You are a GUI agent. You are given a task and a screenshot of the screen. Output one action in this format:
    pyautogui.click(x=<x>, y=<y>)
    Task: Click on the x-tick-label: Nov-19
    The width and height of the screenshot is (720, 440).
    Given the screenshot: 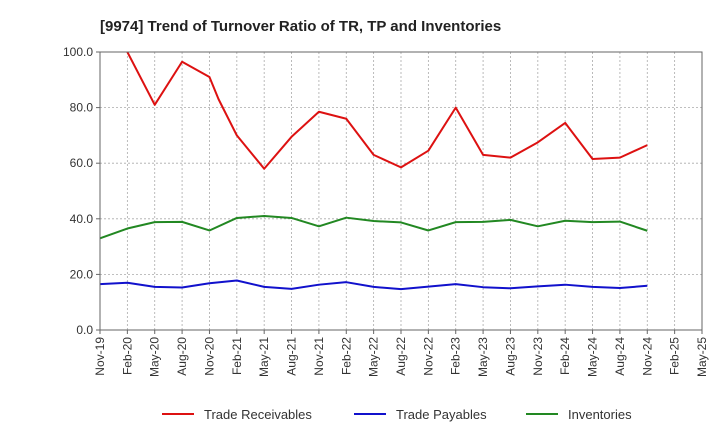 What is the action you would take?
    pyautogui.click(x=100, y=356)
    